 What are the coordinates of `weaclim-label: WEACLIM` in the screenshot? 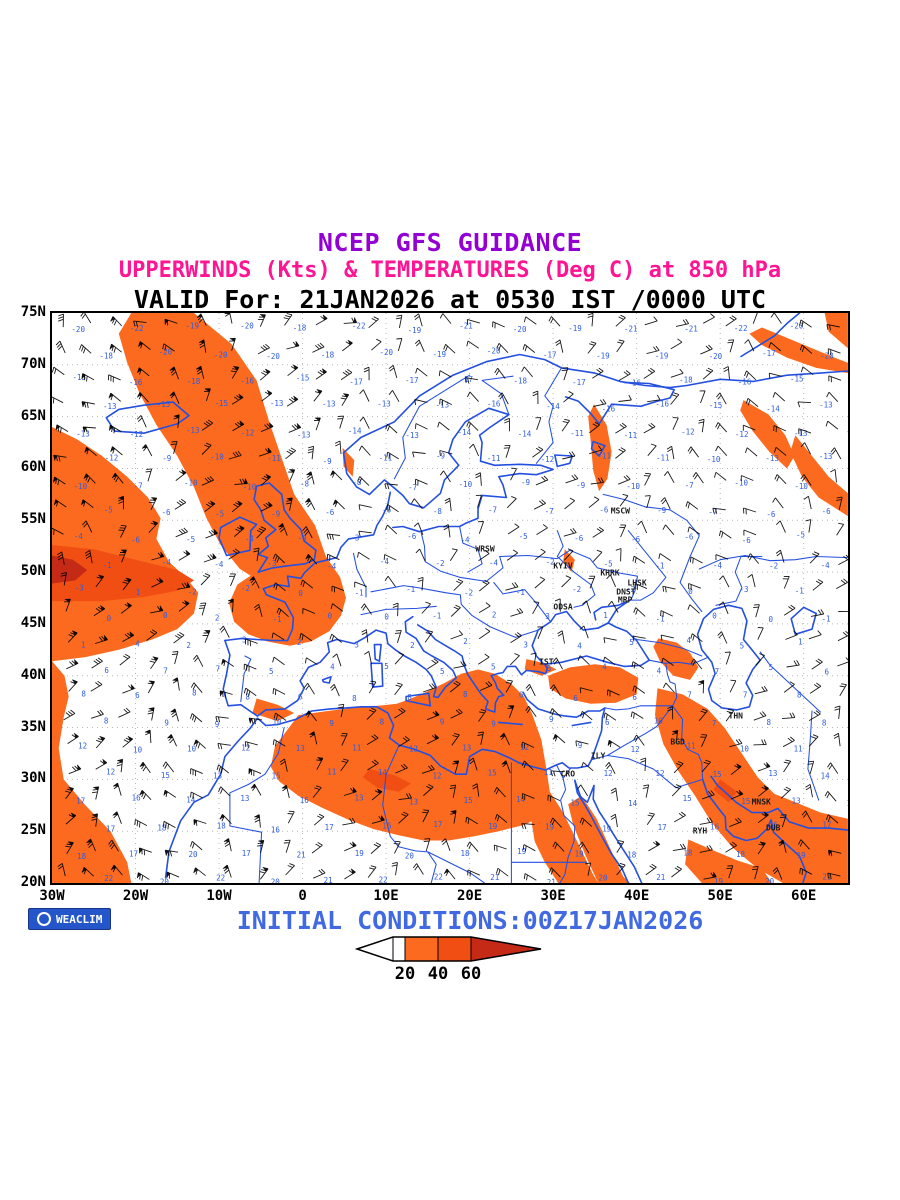 It's located at (79, 919).